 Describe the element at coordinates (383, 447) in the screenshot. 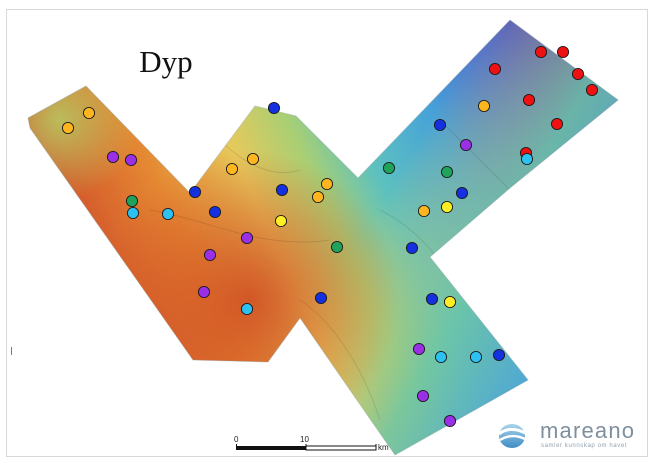

I see `scale-label-km: km` at that location.